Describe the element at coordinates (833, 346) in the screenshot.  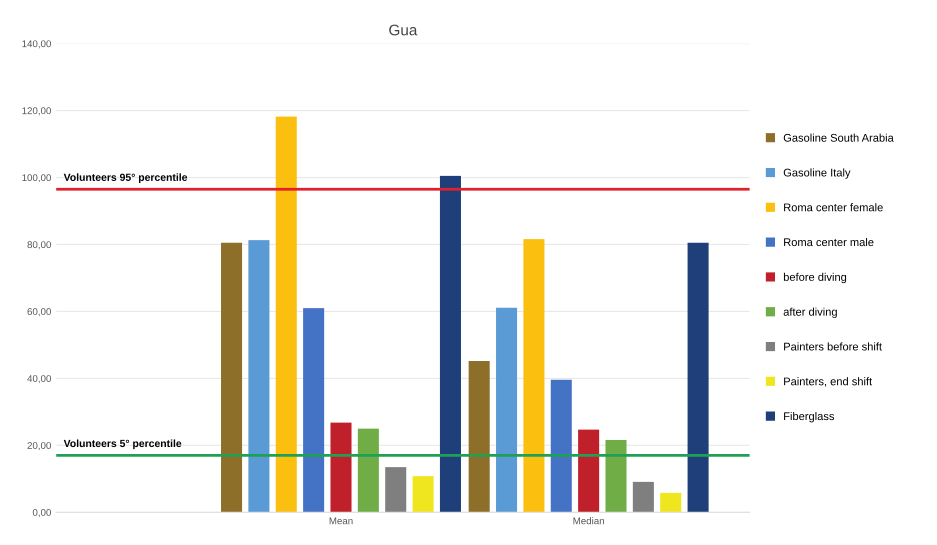
I see `legend-label: Painters before shift` at that location.